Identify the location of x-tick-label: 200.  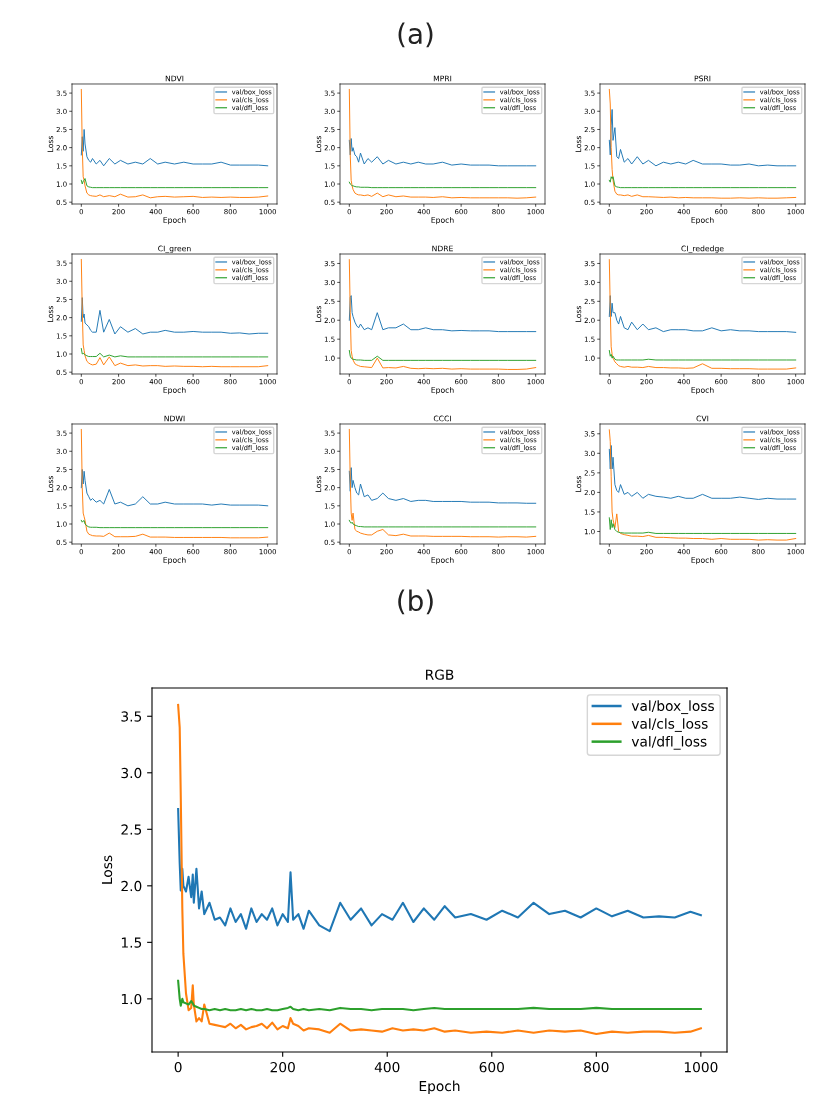
(282, 1067).